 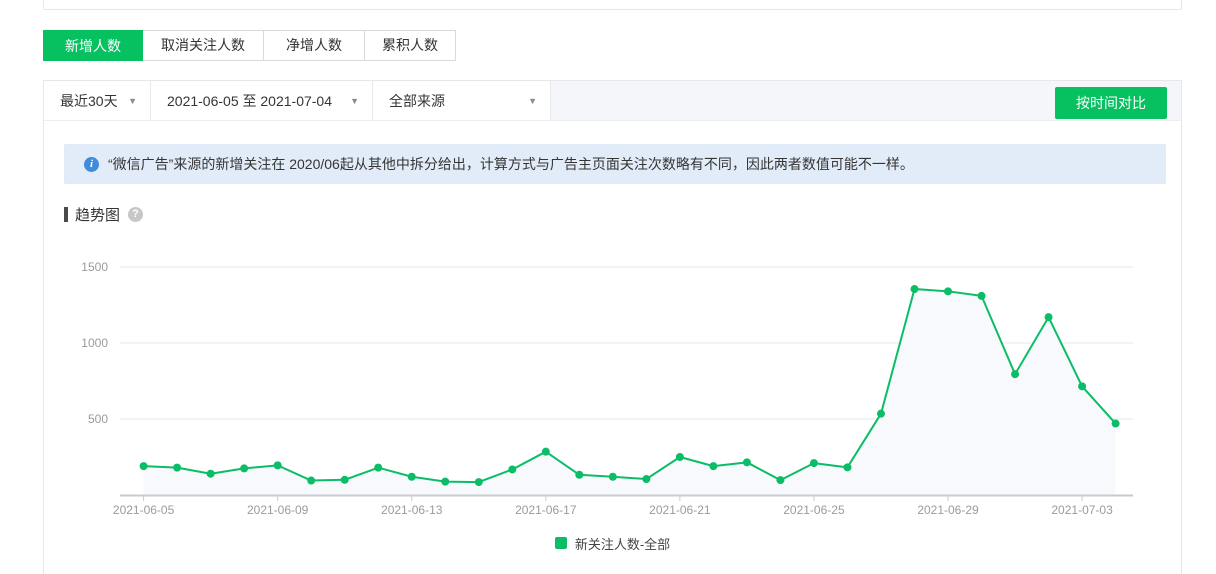 I want to click on info-icon: i, so click(x=91, y=164).